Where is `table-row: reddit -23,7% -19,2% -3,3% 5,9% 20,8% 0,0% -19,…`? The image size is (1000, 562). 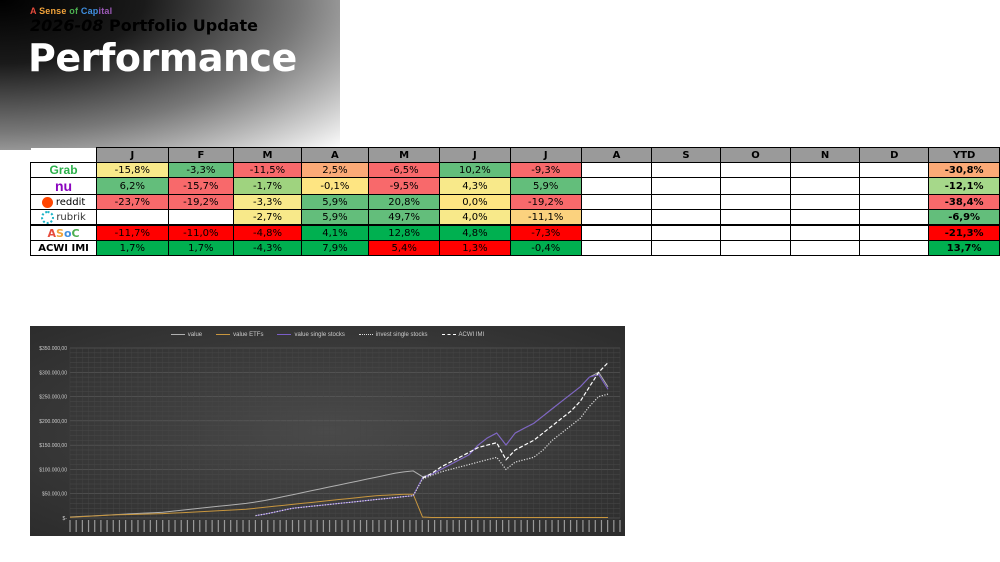
table-row: reddit -23,7% -19,2% -3,3% 5,9% 20,8% 0,0% -19,… is located at coordinates (514, 202).